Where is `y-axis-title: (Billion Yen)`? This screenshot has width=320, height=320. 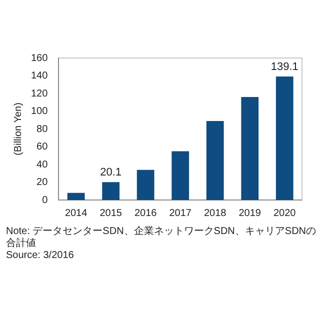 y-axis-title: (Billion Yen) is located at coordinates (18, 129).